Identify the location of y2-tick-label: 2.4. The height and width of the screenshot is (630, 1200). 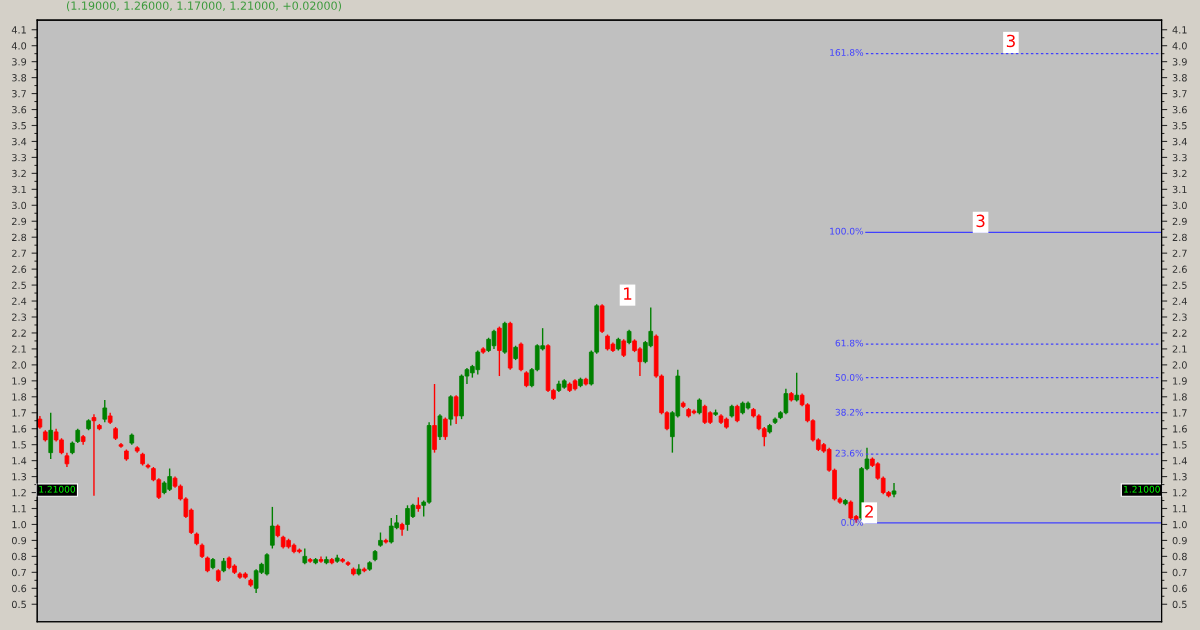
(1179, 301).